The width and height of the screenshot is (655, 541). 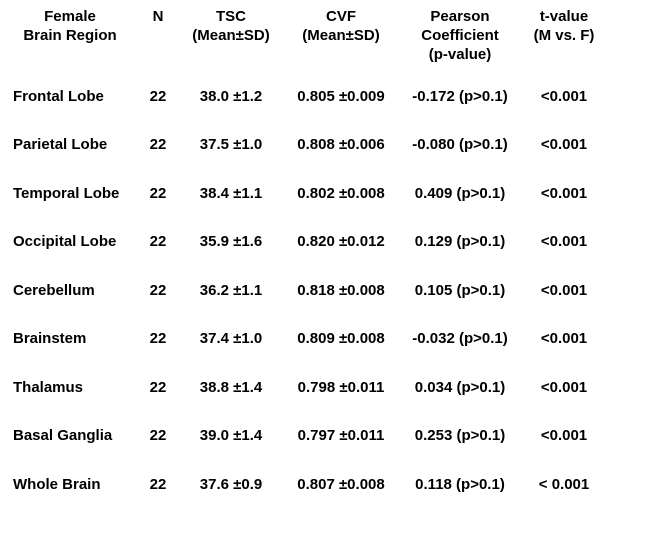 I want to click on cell-region: Brainstem, so click(x=50, y=339).